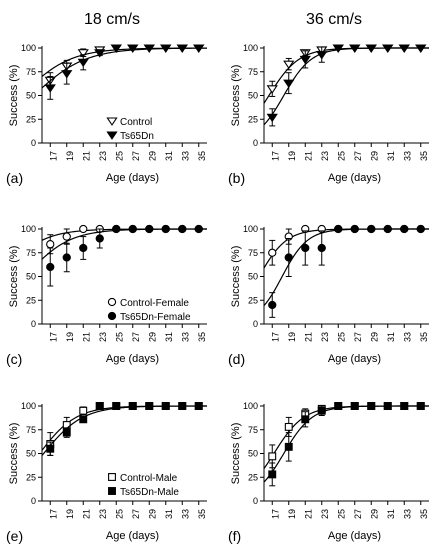 The image size is (442, 550). I want to click on legend: Control Ts65Dn, so click(130, 129).